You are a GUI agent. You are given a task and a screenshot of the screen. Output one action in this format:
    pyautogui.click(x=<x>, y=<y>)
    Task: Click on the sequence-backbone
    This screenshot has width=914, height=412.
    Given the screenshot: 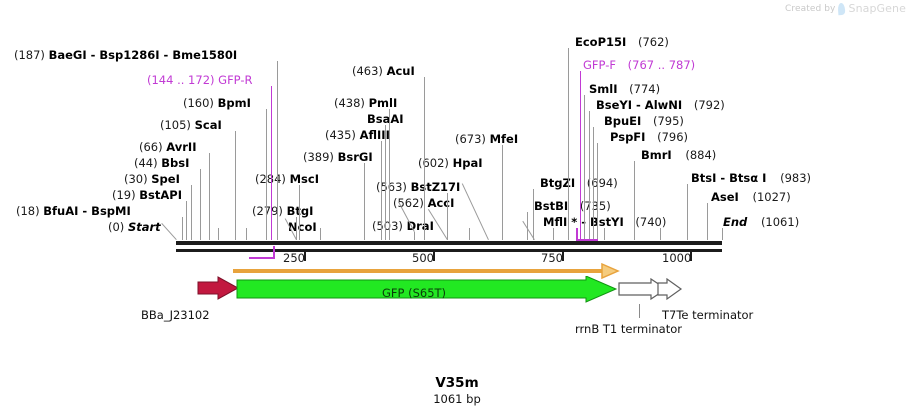 What is the action you would take?
    pyautogui.click(x=449, y=243)
    